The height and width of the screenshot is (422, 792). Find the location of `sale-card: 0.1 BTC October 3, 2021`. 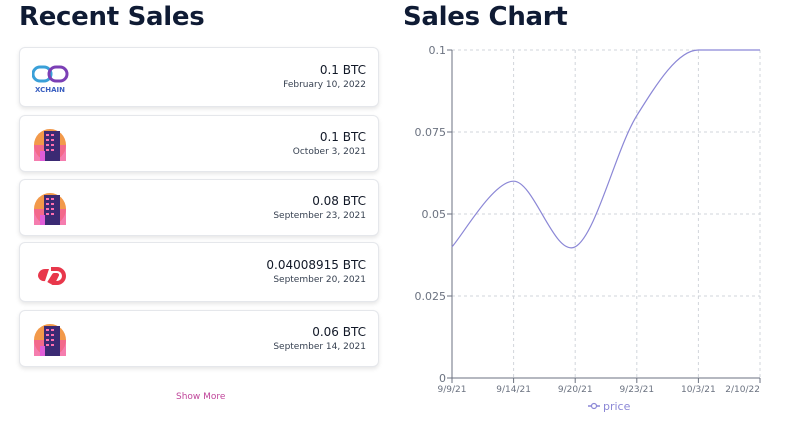

sale-card: 0.1 BTC October 3, 2021 is located at coordinates (199, 143).